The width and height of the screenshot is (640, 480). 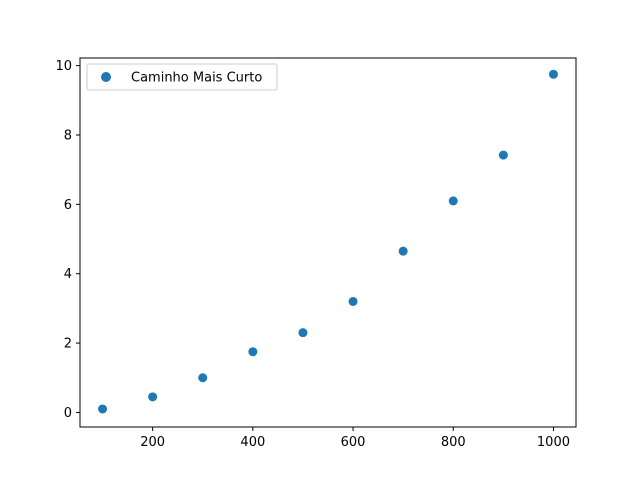 I want to click on y-tick-label: 4, so click(x=68, y=274).